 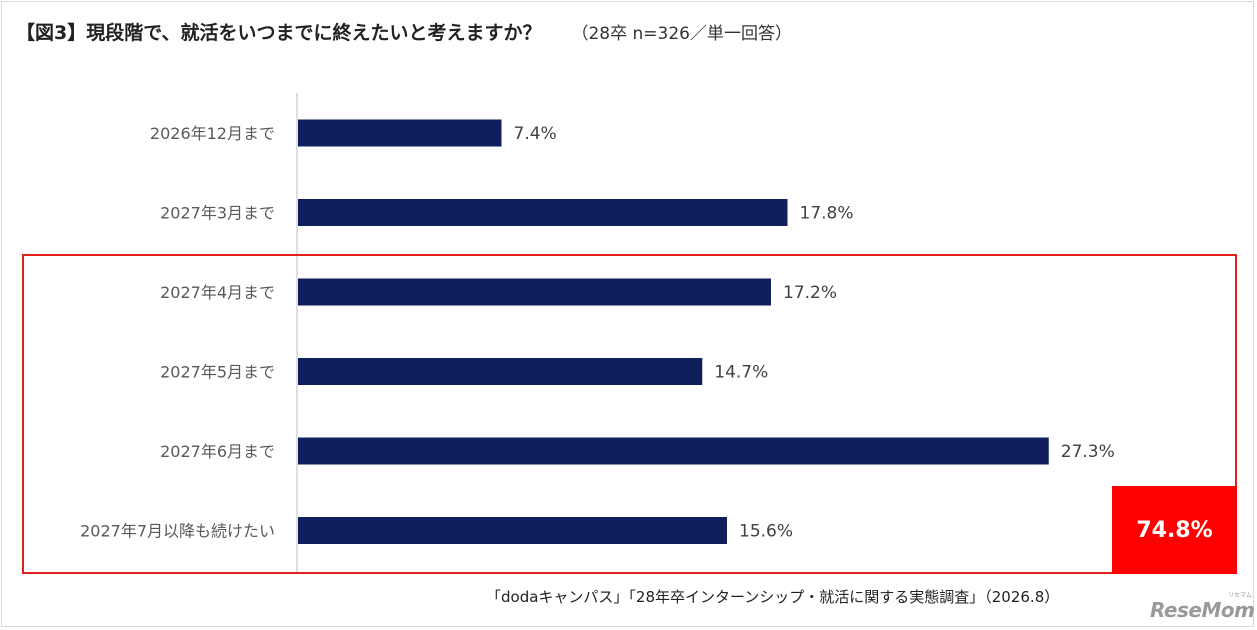 I want to click on data-label: 27.3%, so click(x=1088, y=452).